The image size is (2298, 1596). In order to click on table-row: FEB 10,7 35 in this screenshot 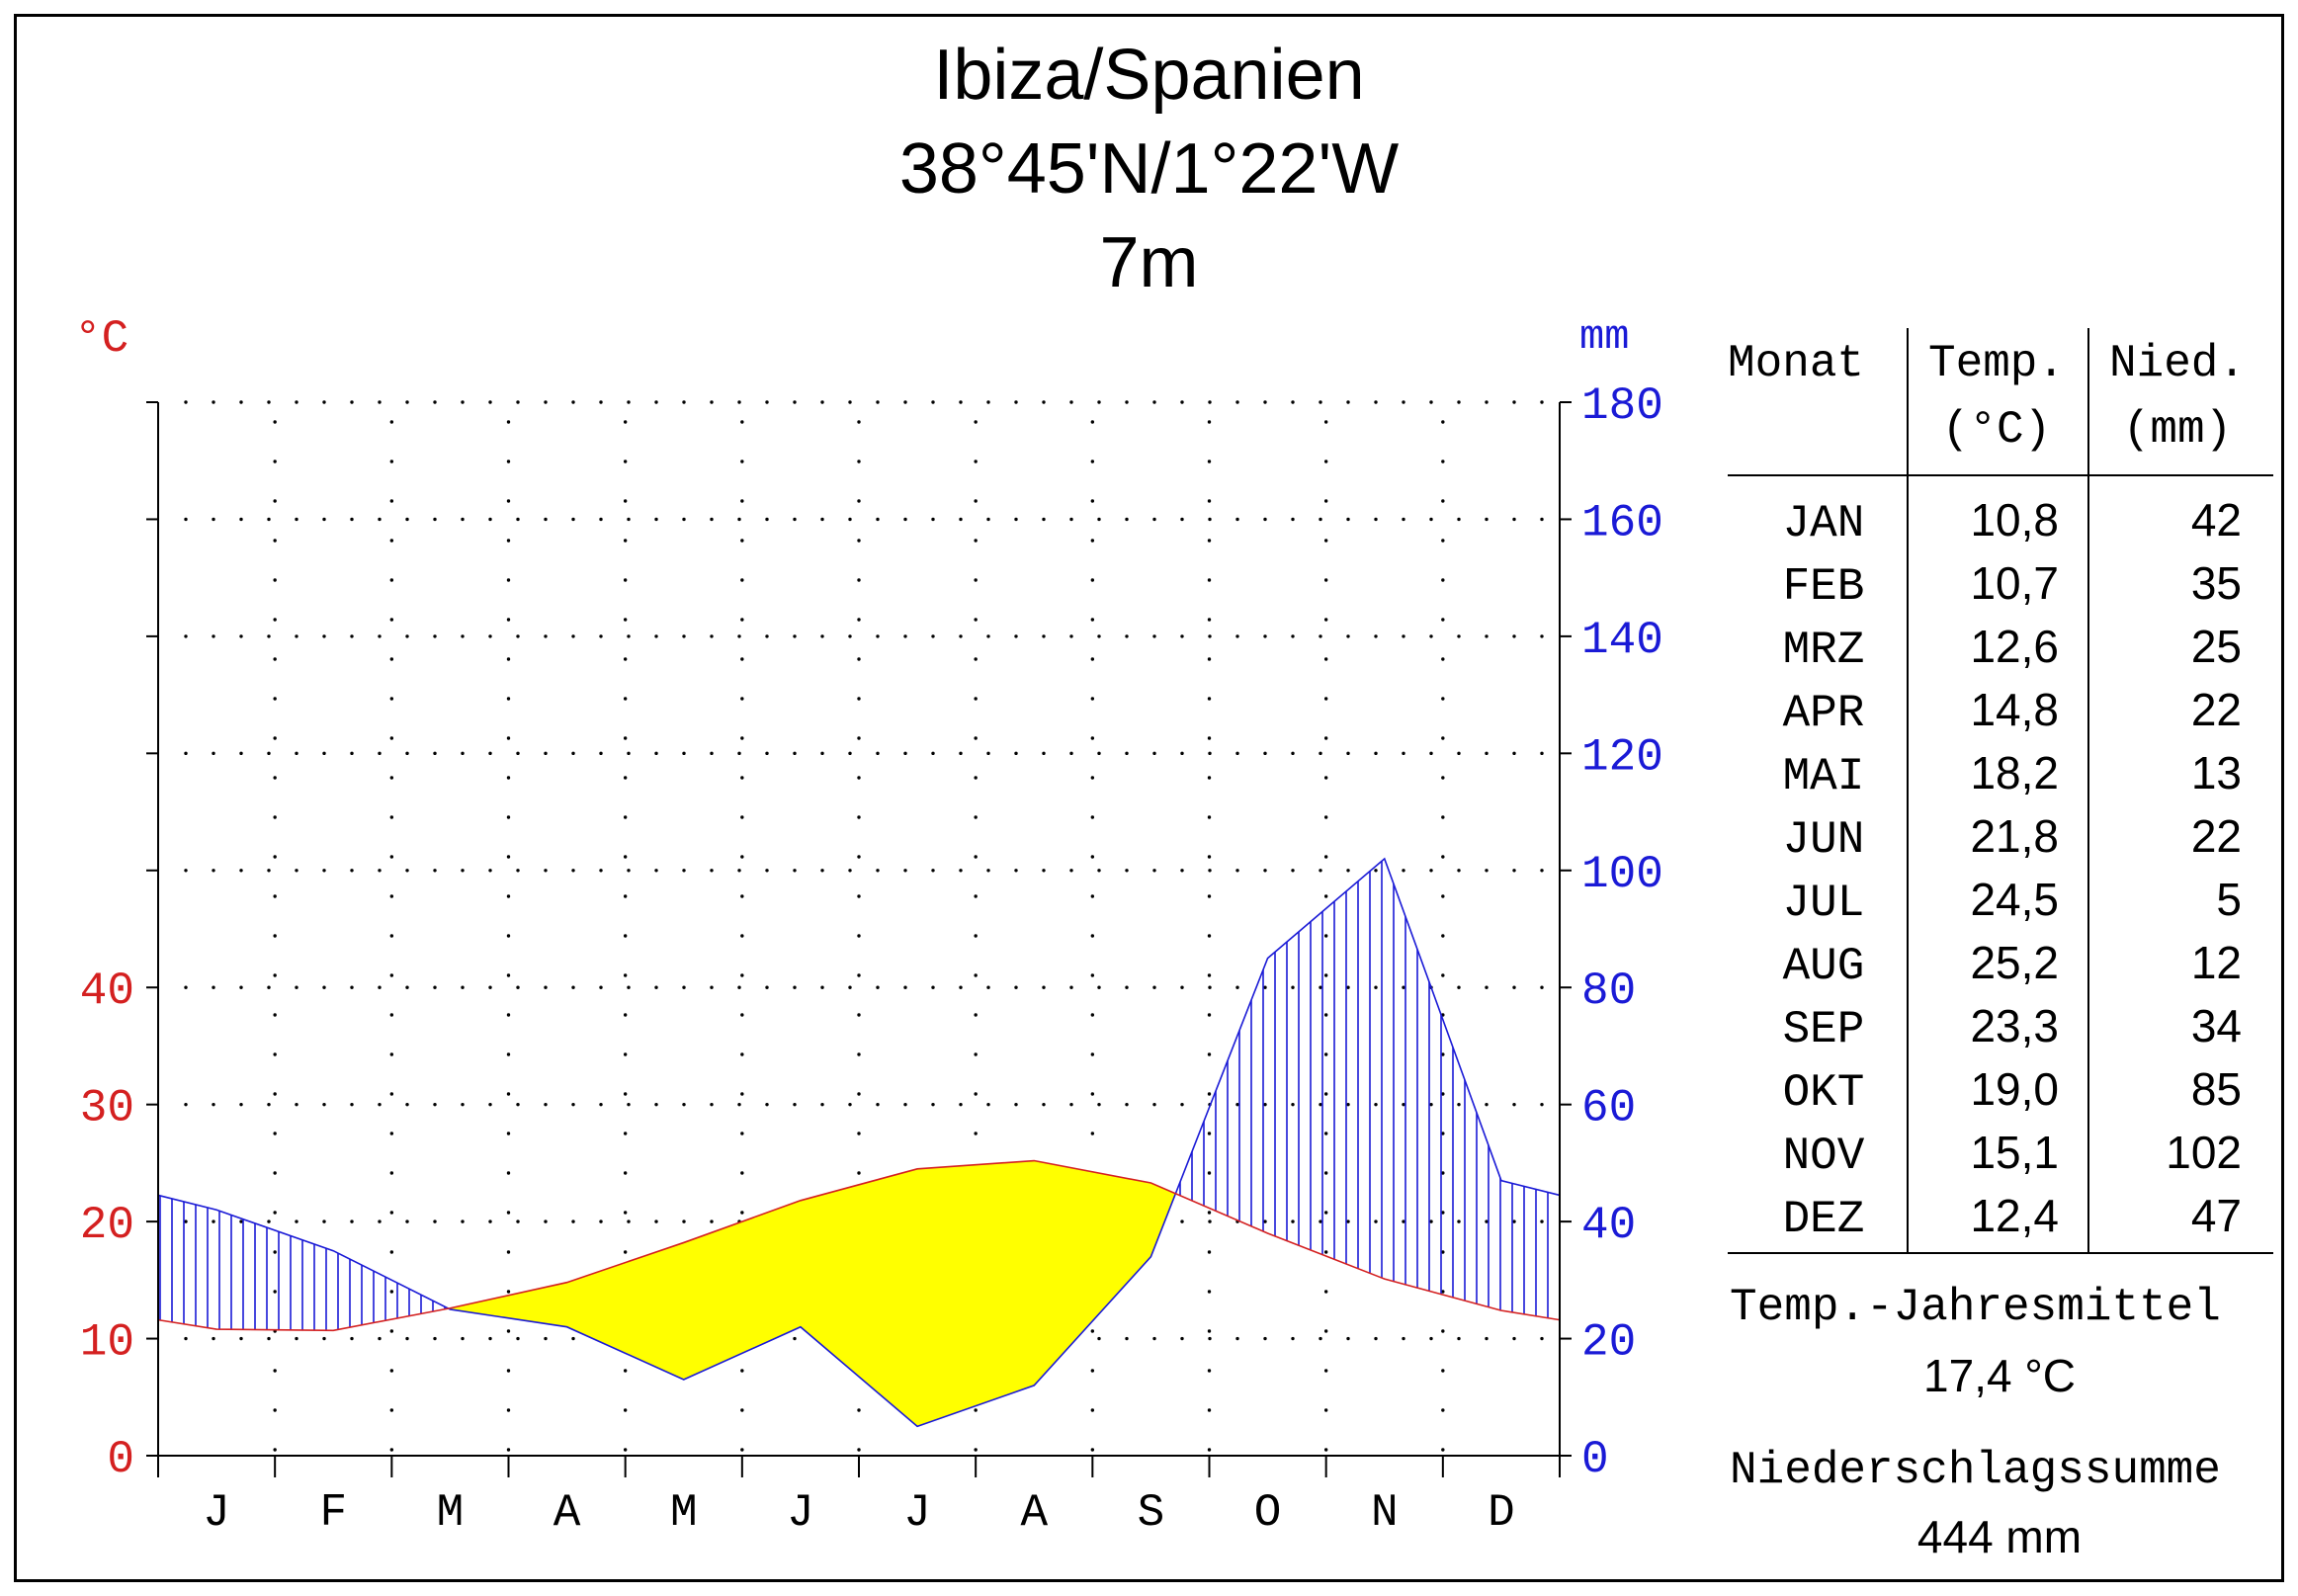, I will do `click(2012, 585)`.